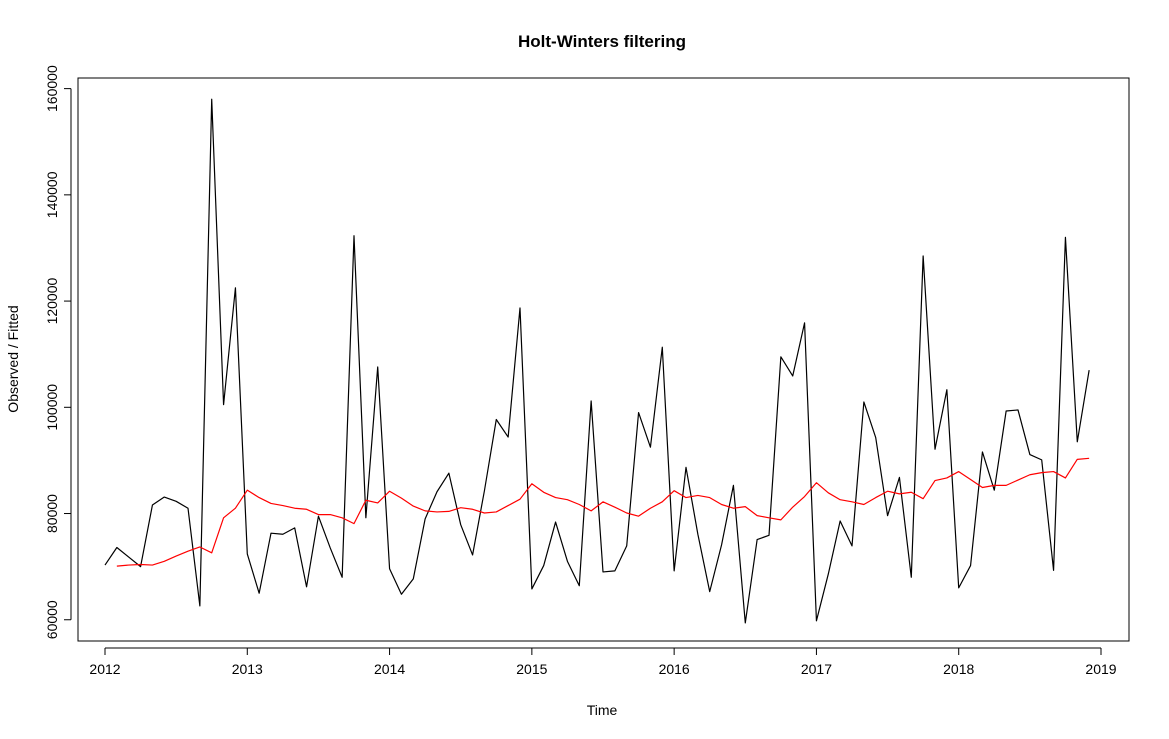 The image size is (1169, 739). Describe the element at coordinates (389, 669) in the screenshot. I see `x-tick-label: 2014` at that location.